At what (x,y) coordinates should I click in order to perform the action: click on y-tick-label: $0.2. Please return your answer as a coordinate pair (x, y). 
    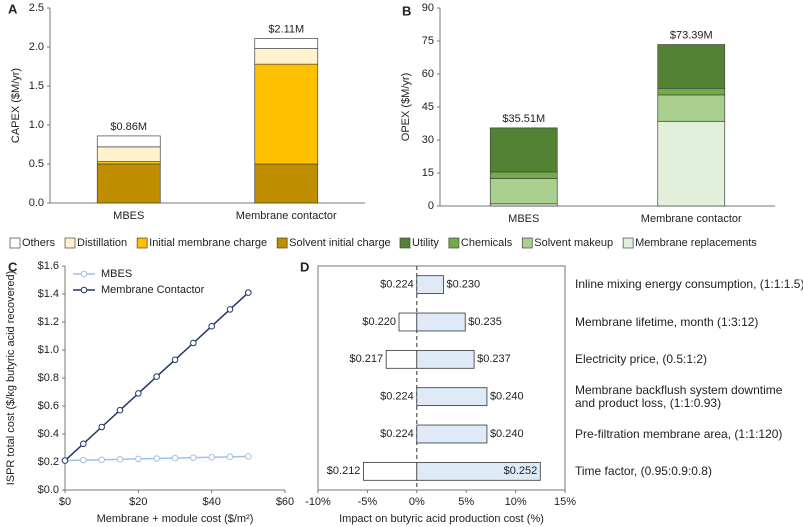
    Looking at the image, I should click on (48, 462).